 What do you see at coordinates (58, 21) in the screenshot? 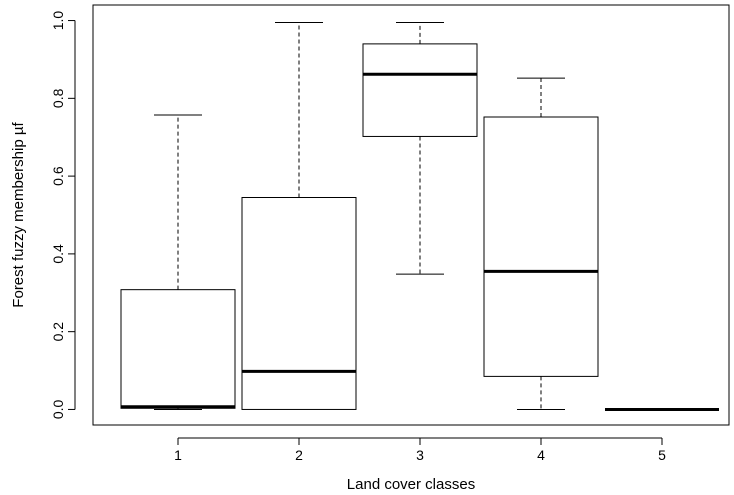
I see `y-tick-label-5: 1.0` at bounding box center [58, 21].